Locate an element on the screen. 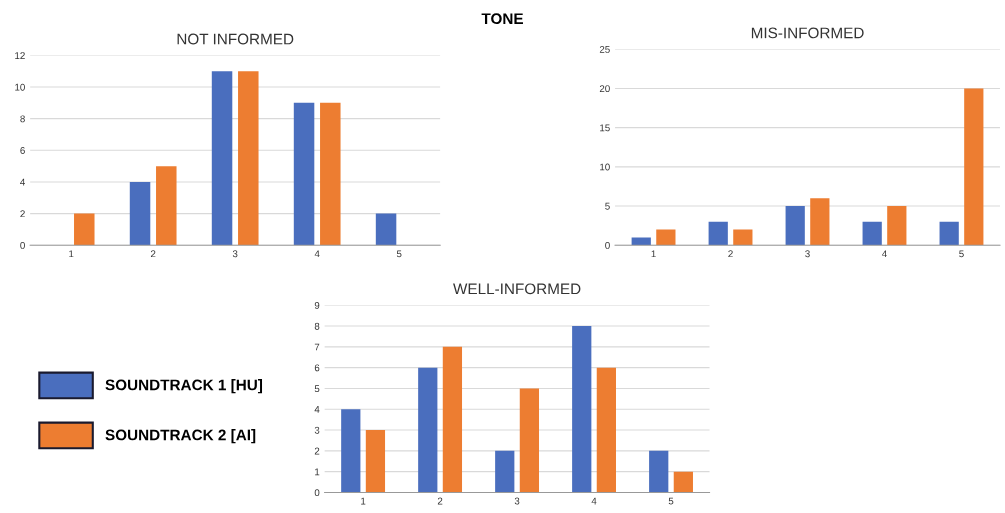 Image resolution: width=1005 pixels, height=513 pixels. chart-title: WELL-INFORMED is located at coordinates (517, 289).